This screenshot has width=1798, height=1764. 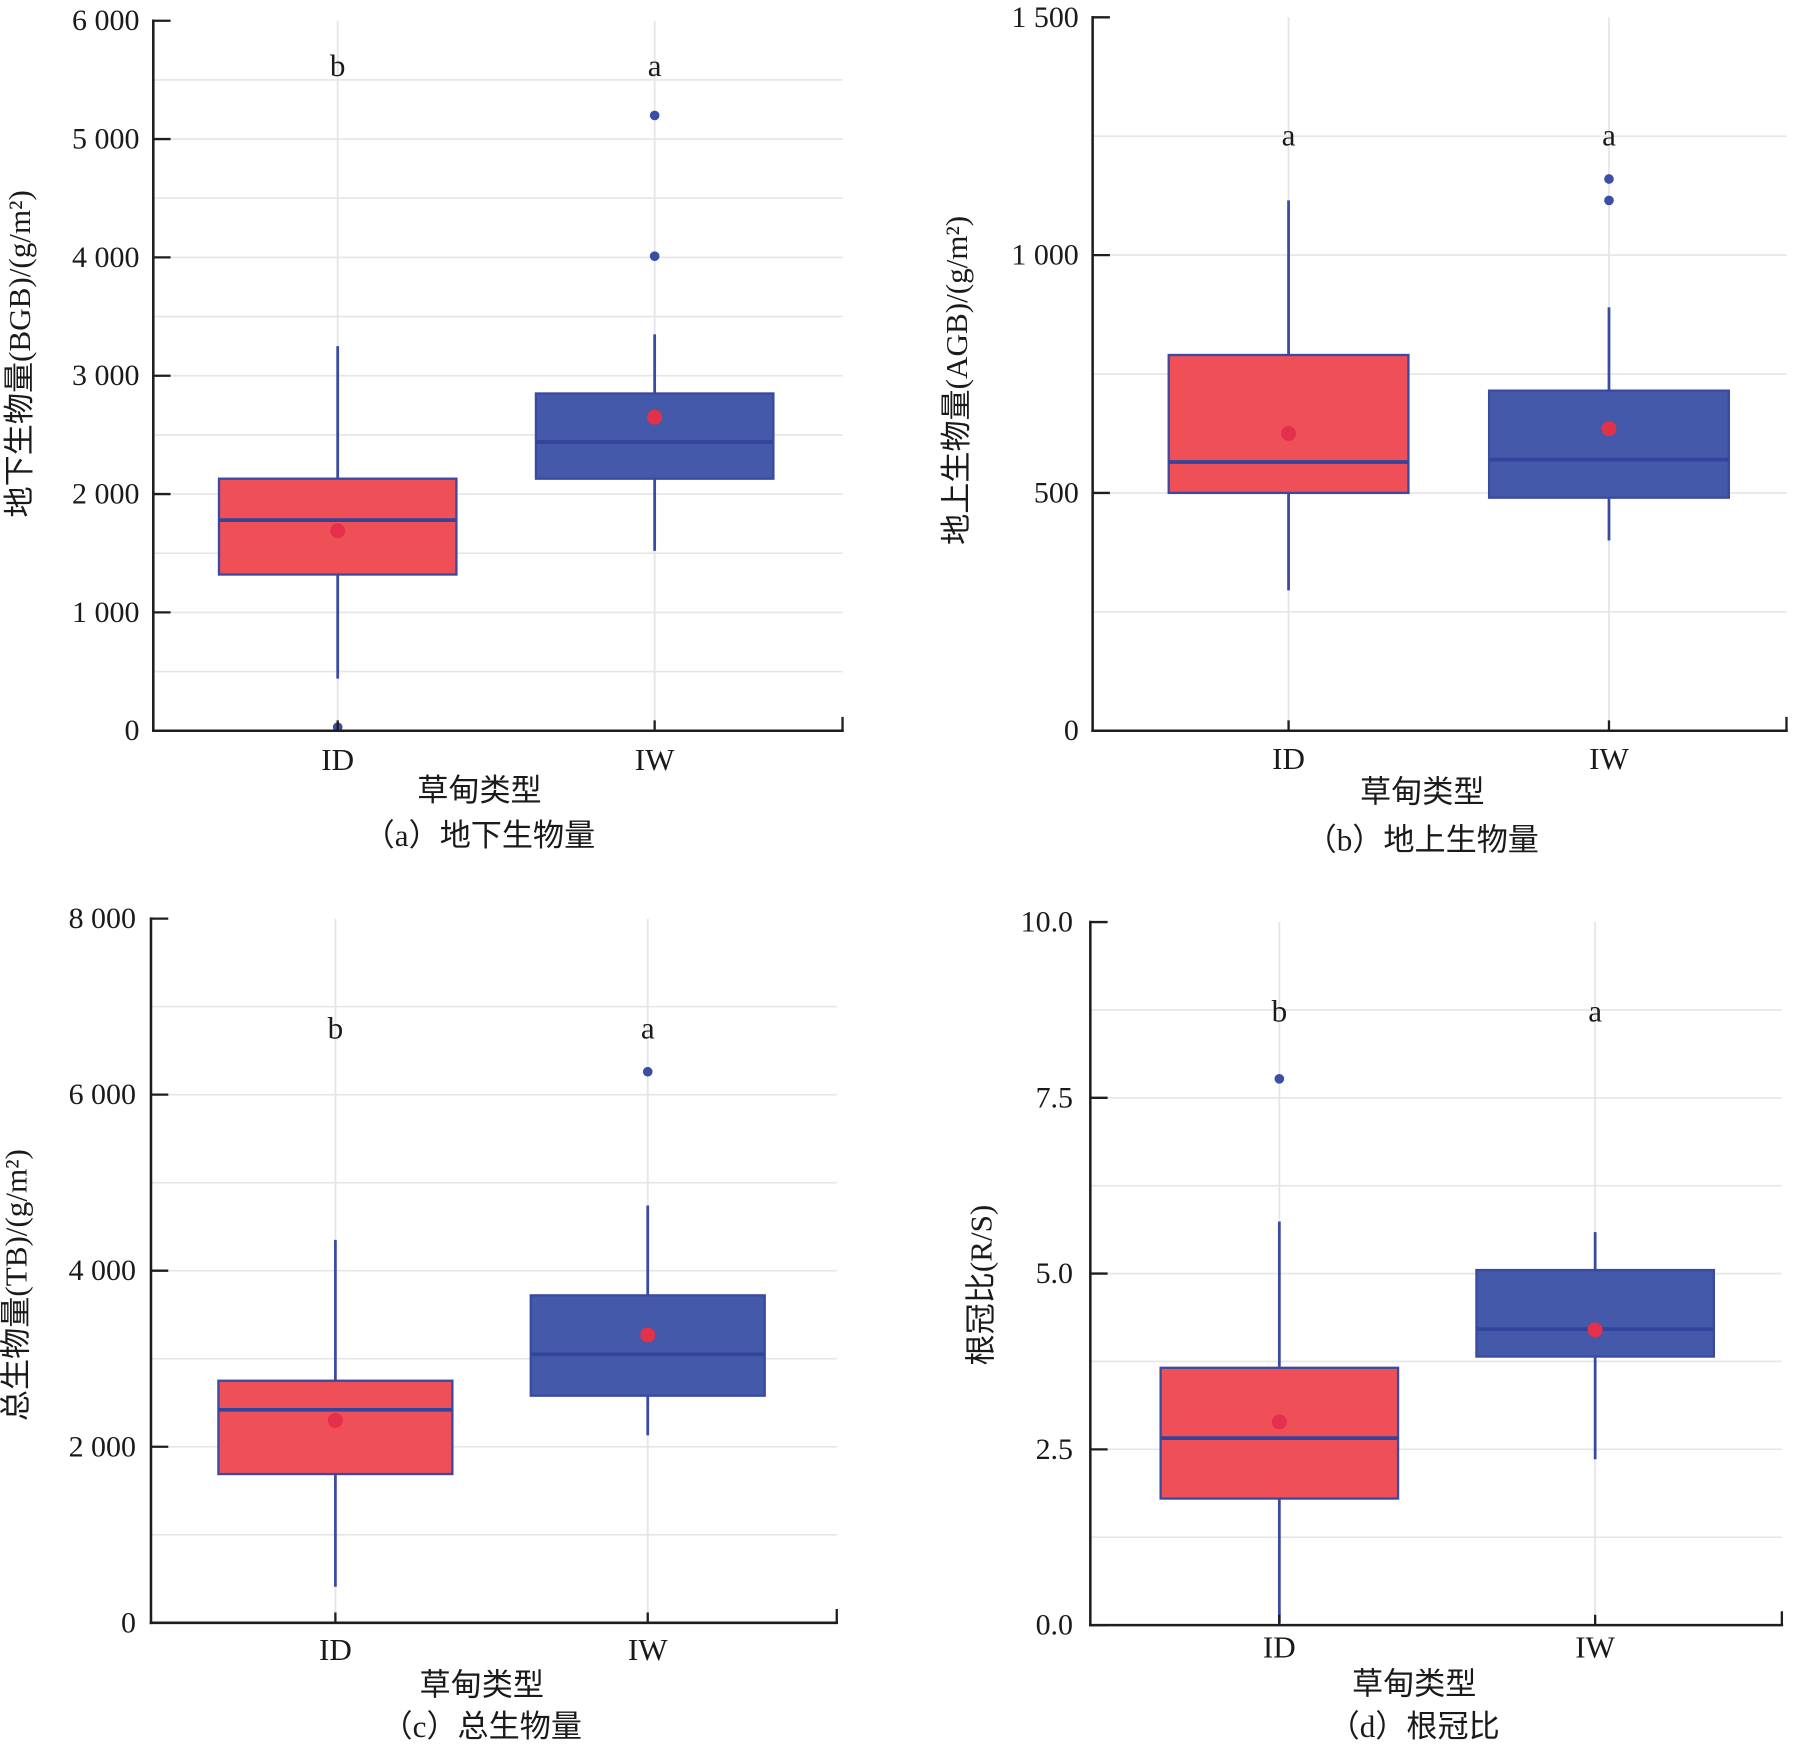 I want to click on y-axis-title: 根冠比(R/S), so click(x=980, y=1285).